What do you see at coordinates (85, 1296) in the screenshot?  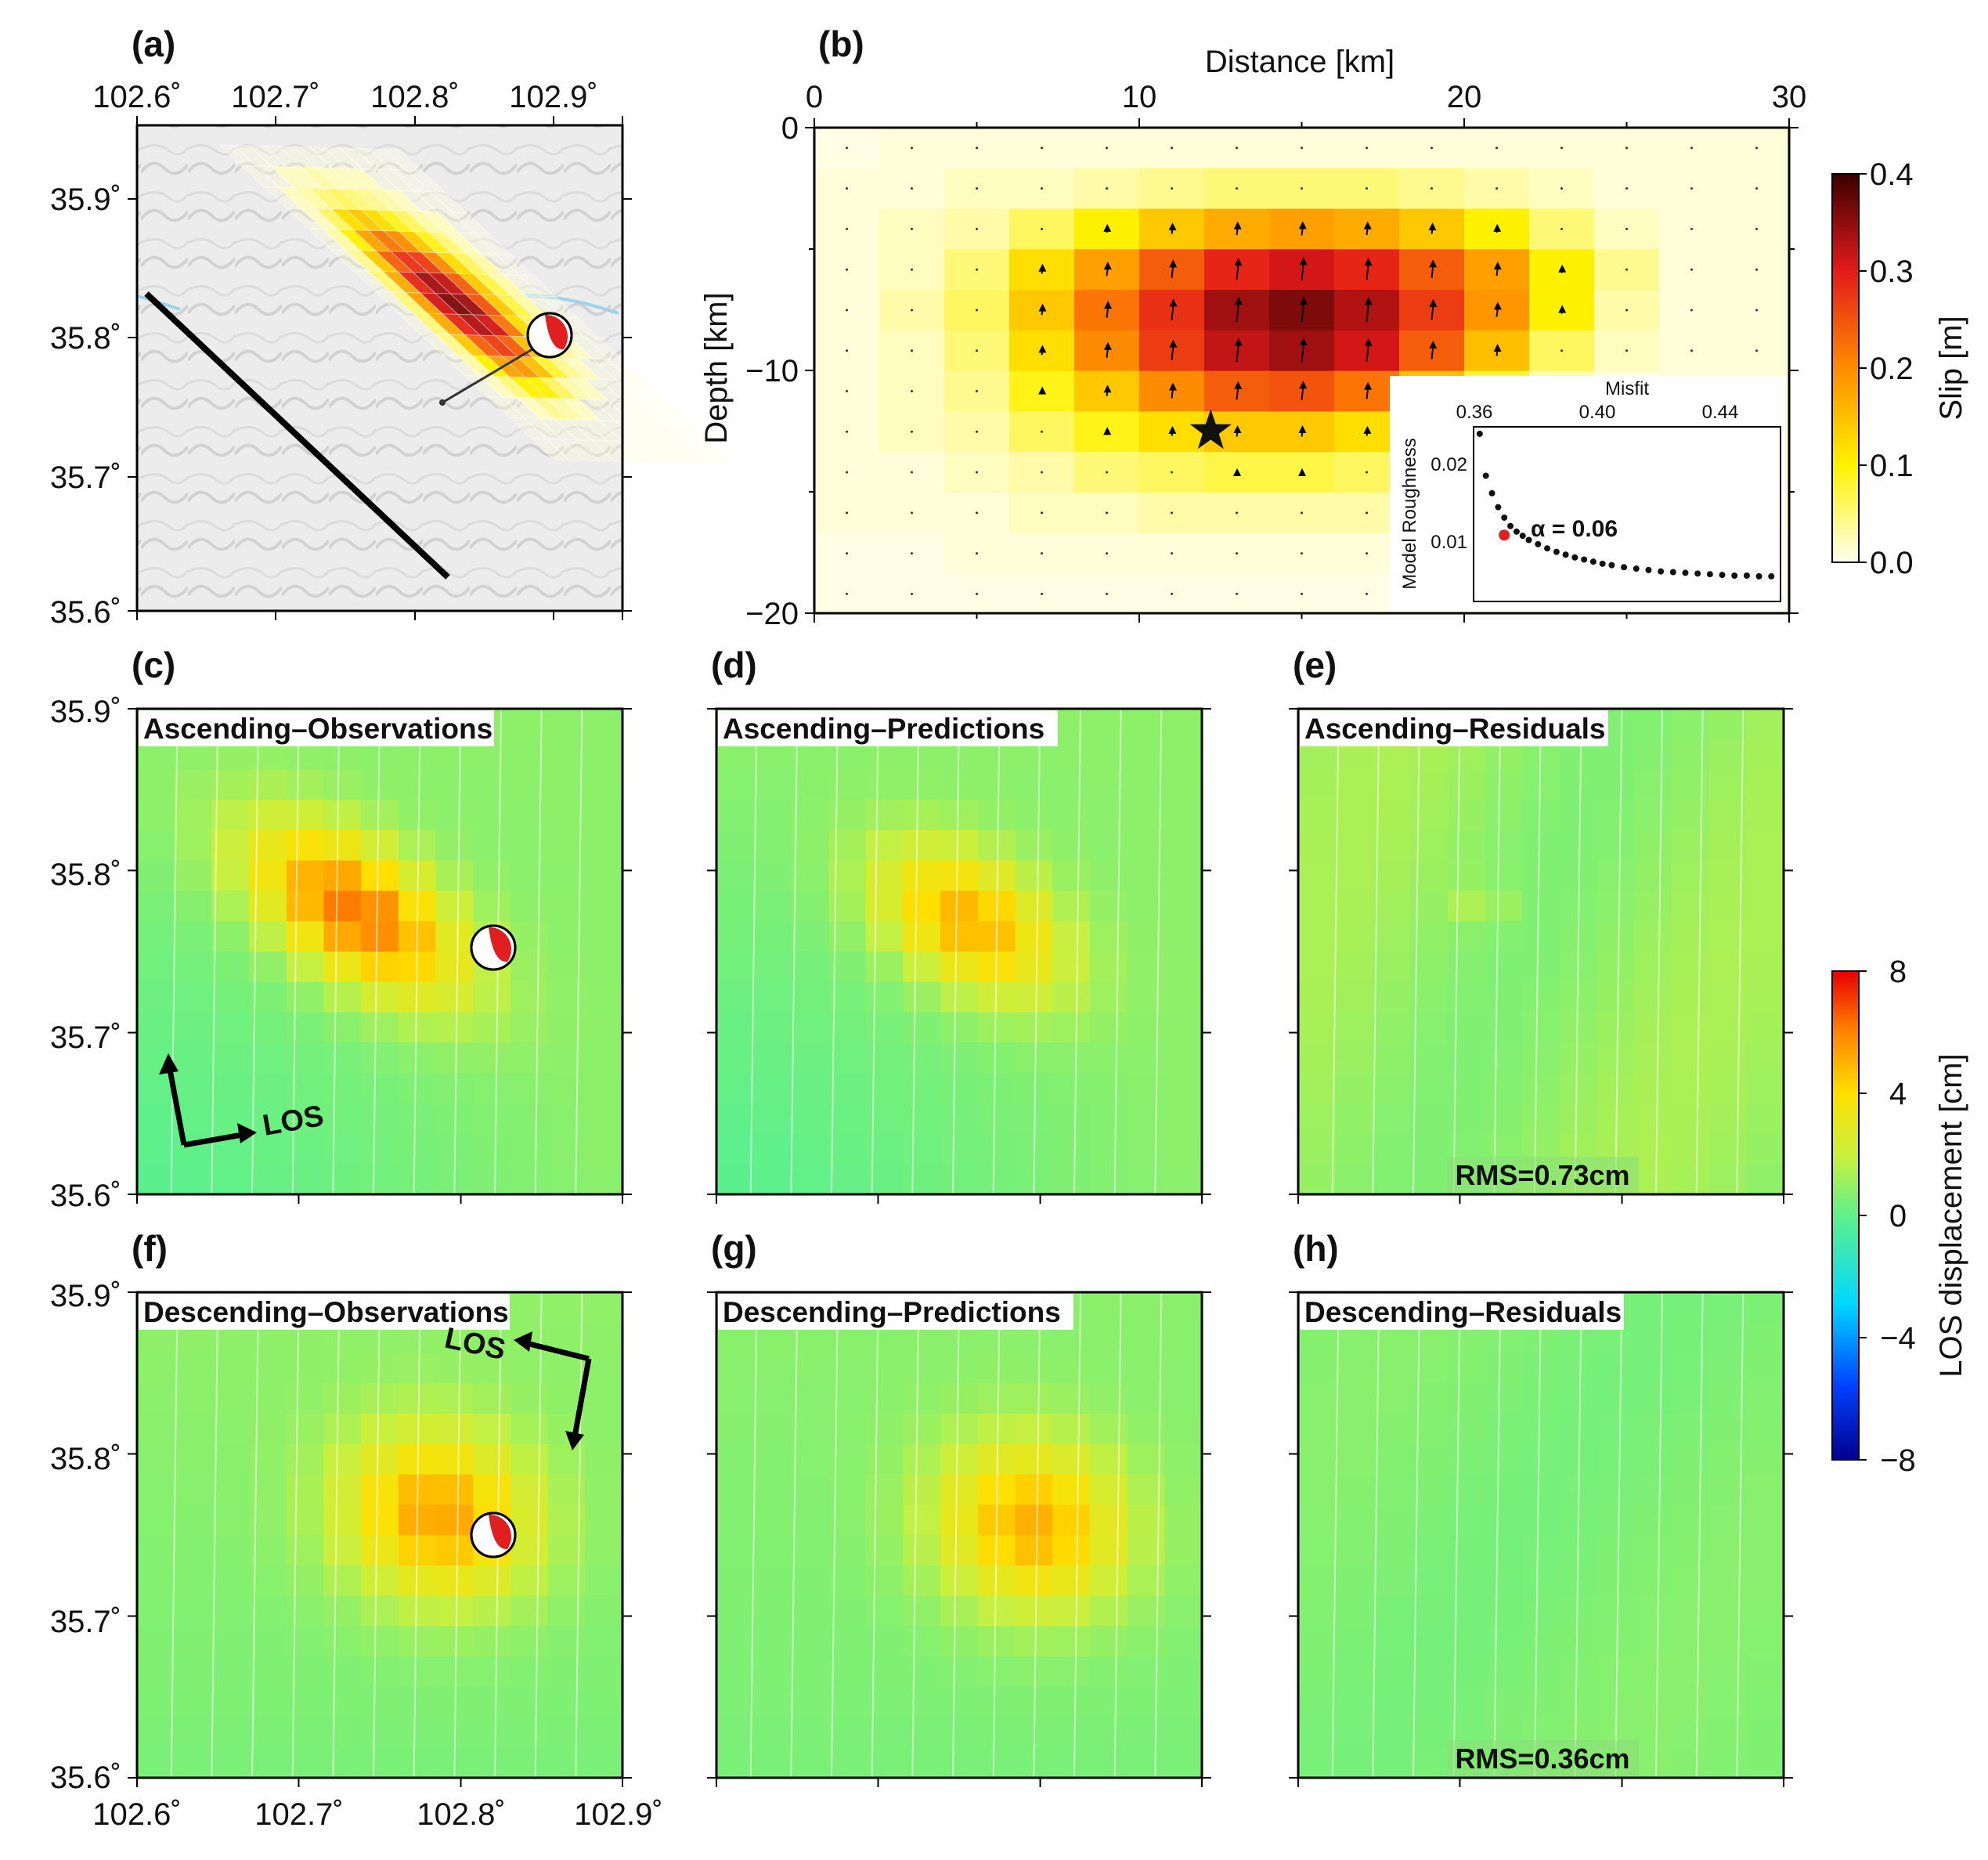 I see `lat-tick: 35.9˚` at bounding box center [85, 1296].